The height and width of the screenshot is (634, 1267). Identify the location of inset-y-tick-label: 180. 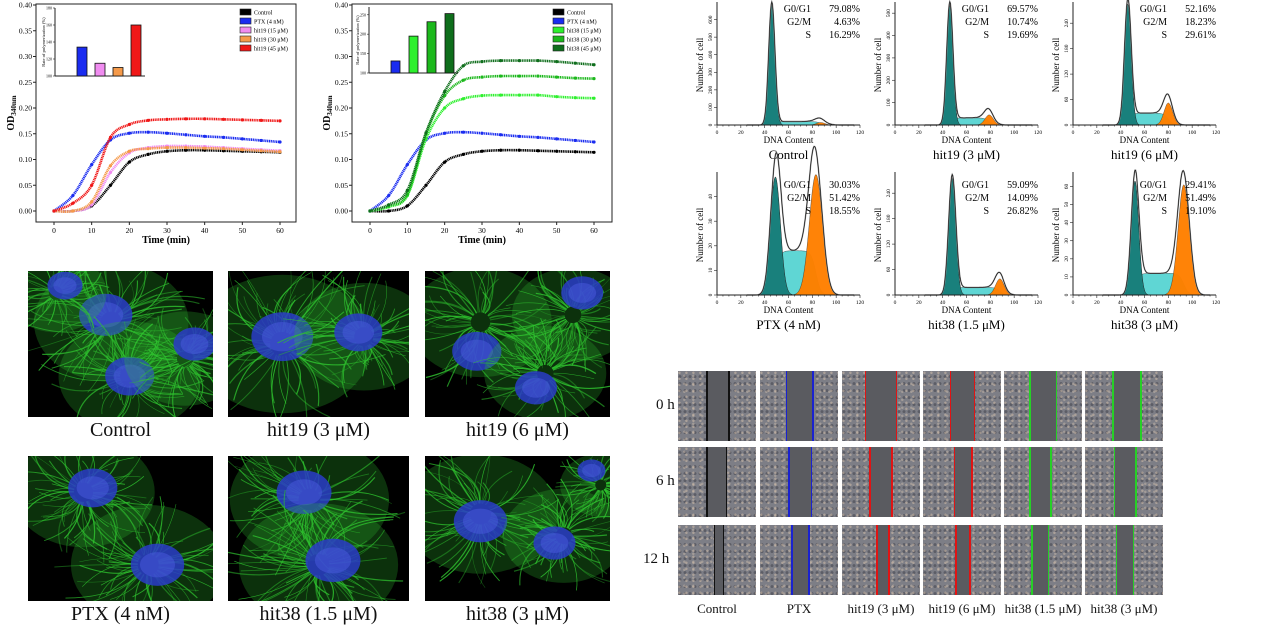
(49, 8).